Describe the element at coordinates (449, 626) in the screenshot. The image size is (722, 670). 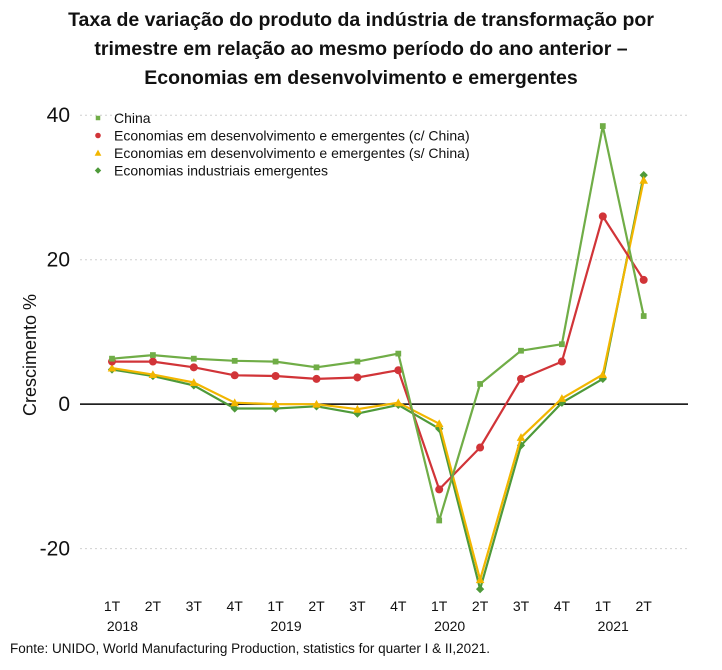
I see `x-year-label: 2020` at that location.